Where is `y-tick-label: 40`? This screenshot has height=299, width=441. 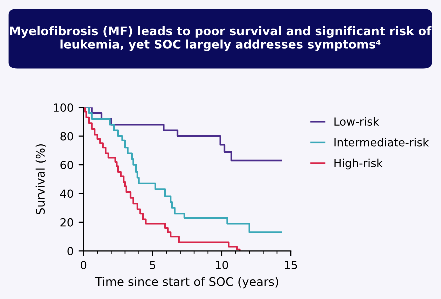
y-tick-label: 40 is located at coordinates (67, 194).